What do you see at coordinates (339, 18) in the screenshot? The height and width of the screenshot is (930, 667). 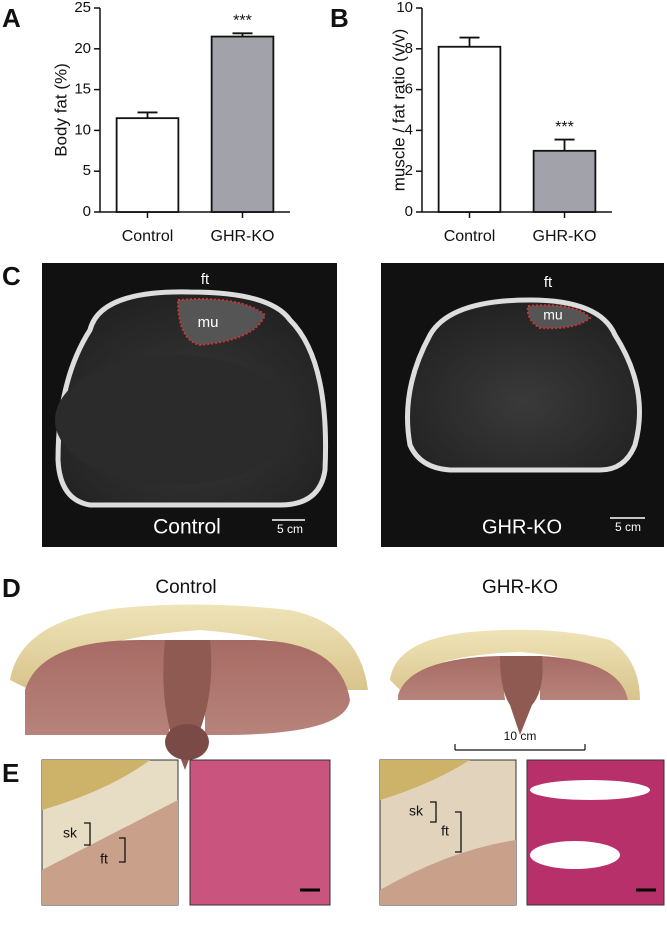 I see `panel-label: B` at bounding box center [339, 18].